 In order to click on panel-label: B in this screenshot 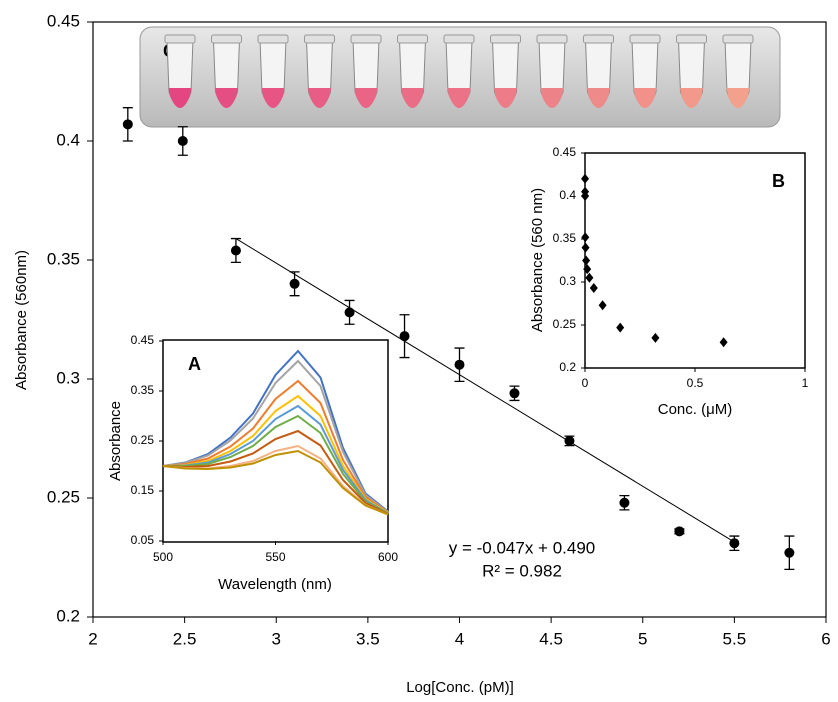, I will do `click(778, 181)`.